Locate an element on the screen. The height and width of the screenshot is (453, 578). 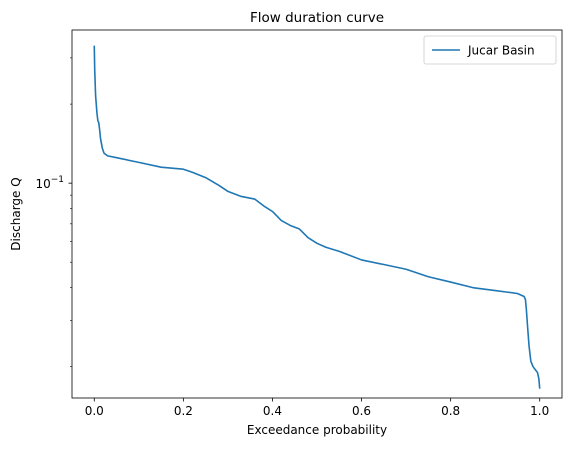
x-tick-label: 0.2 is located at coordinates (183, 411).